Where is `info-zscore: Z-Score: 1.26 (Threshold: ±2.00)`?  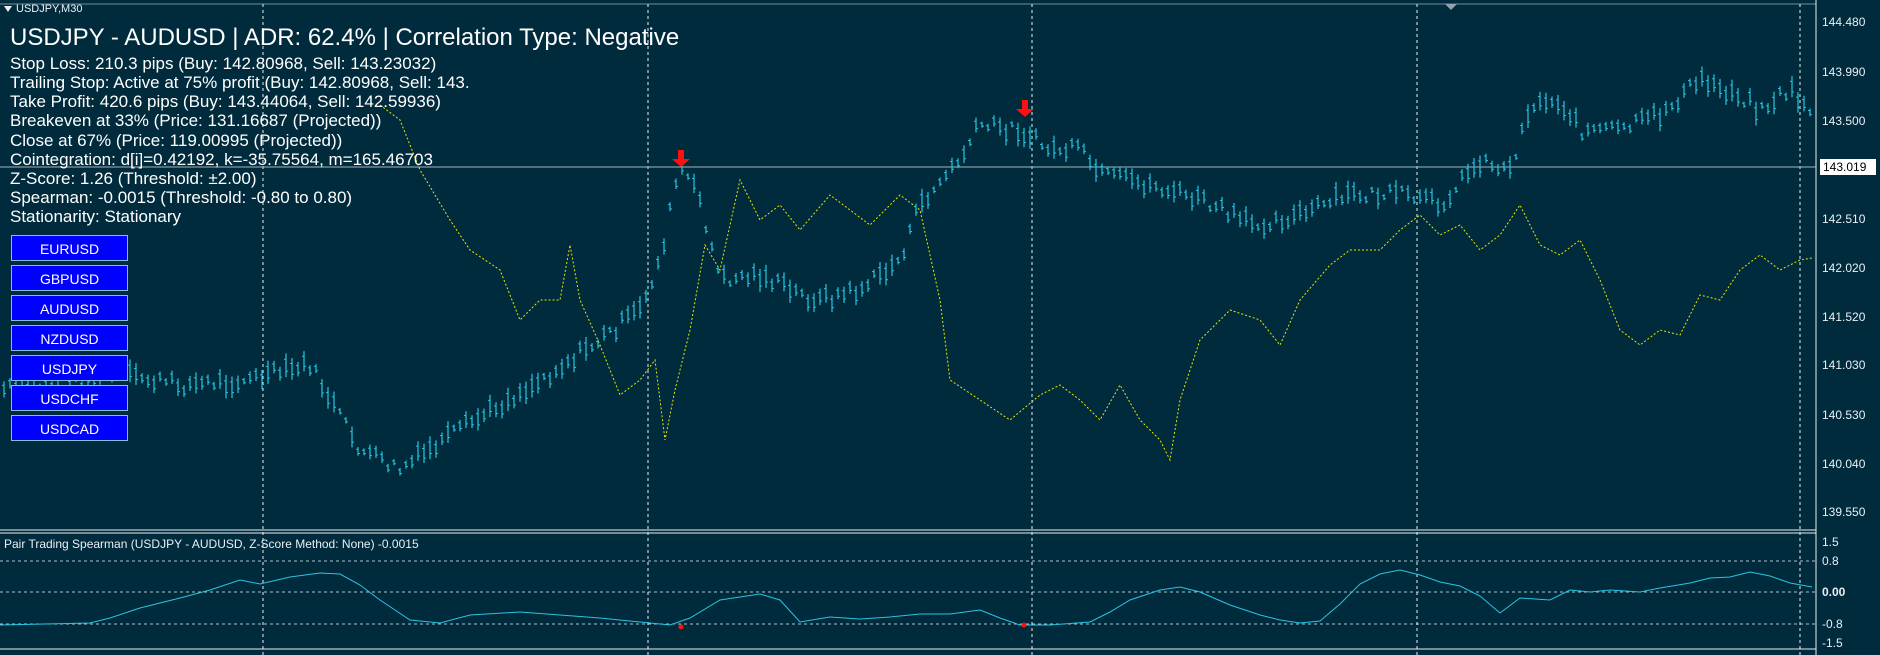 info-zscore: Z-Score: 1.26 (Threshold: ±2.00) is located at coordinates (133, 178).